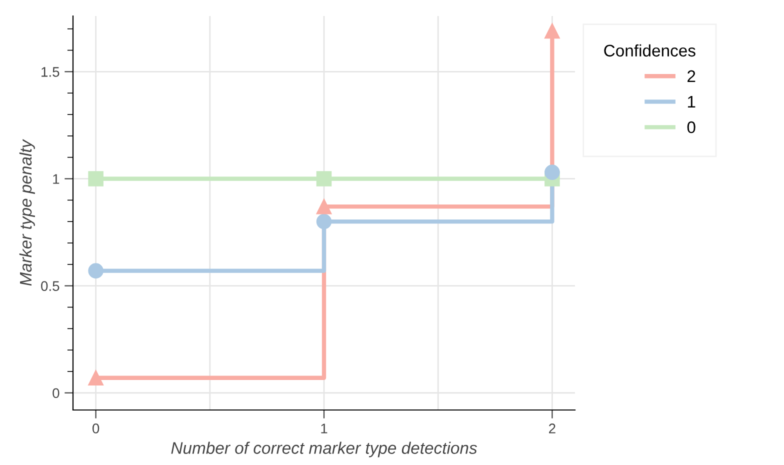 The image size is (784, 465). I want to click on x-tick-label: 1, so click(324, 429).